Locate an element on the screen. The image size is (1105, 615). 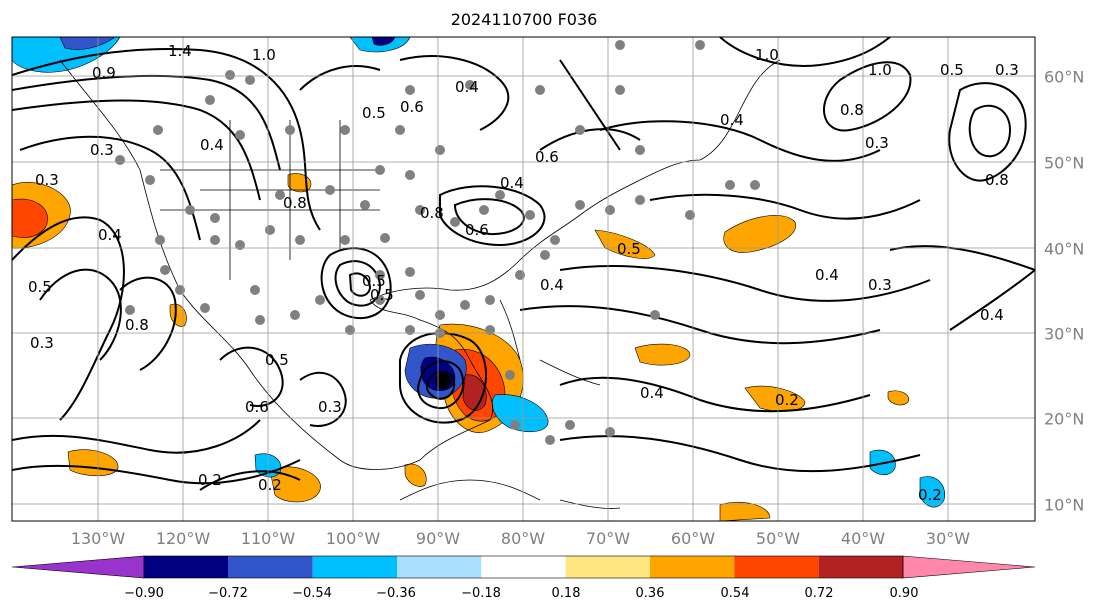
lon-label: 70°W is located at coordinates (608, 538).